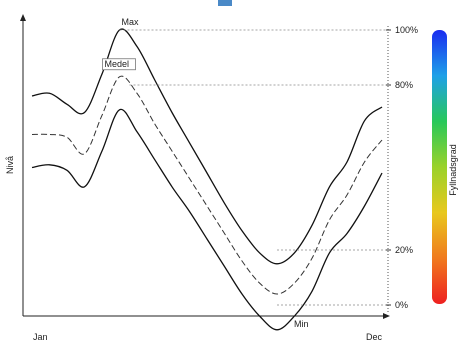  I want to click on x-tick-label: Dec, so click(374, 337).